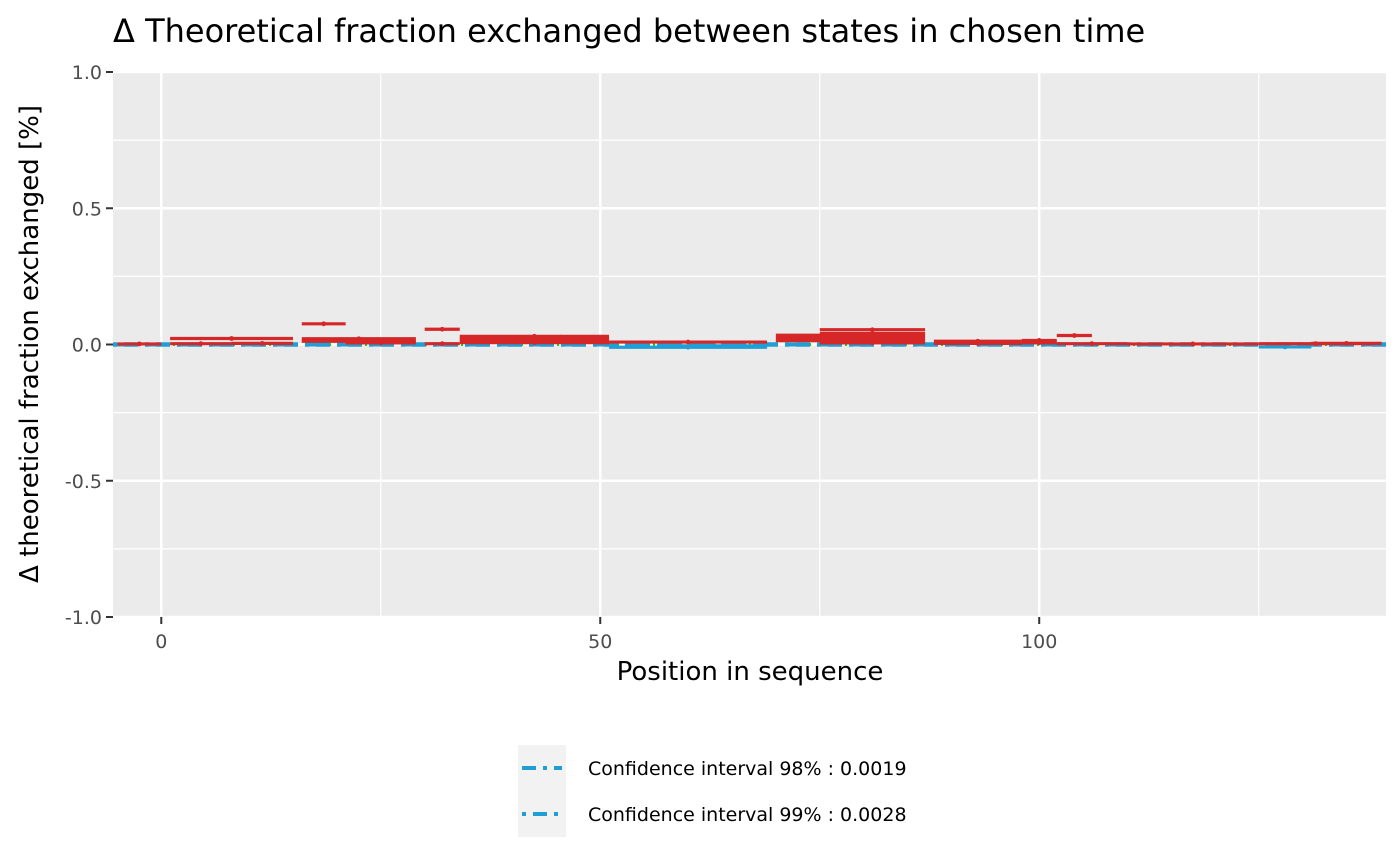 The height and width of the screenshot is (866, 1400). What do you see at coordinates (30, 344) in the screenshot?
I see `y-axis-title: Δ theoretical fraction exchanged [%]` at bounding box center [30, 344].